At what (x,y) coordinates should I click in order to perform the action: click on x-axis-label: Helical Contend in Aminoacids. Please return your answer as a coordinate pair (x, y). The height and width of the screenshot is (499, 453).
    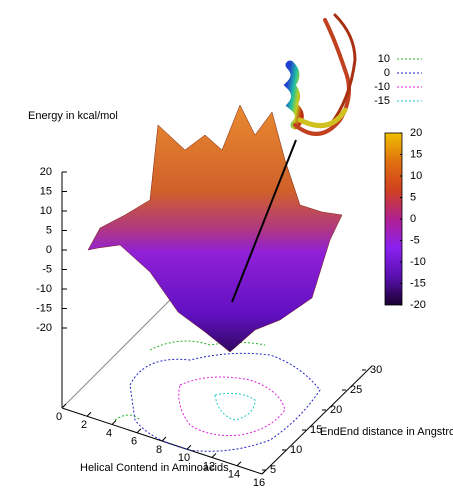
    Looking at the image, I should click on (154, 468).